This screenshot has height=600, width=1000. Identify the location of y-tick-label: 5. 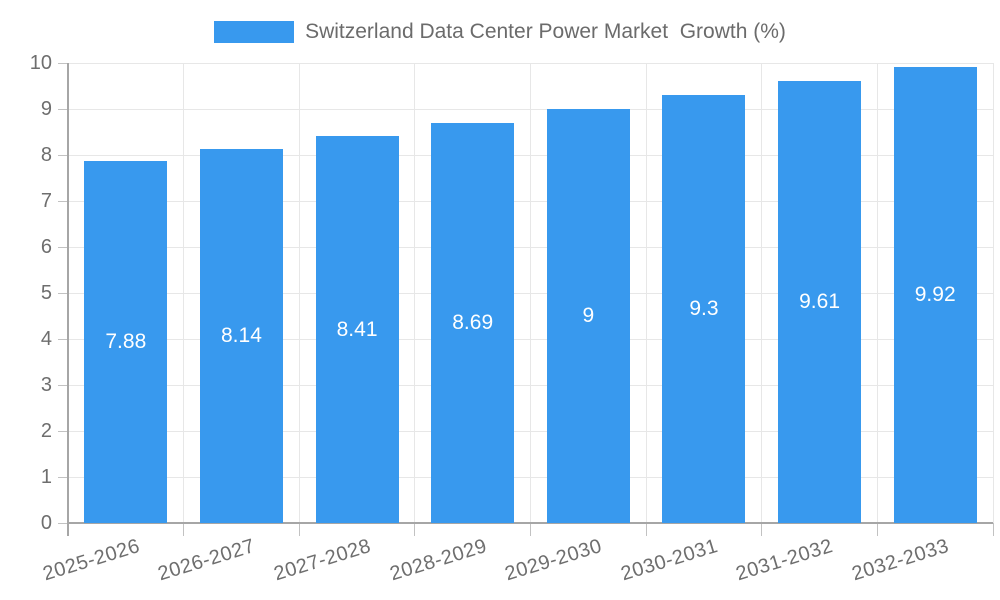
(46, 293).